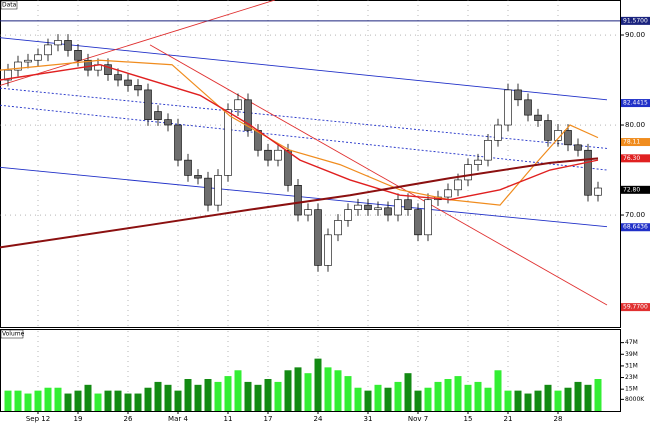 The image size is (650, 423). I want to click on x-tick-label: 15, so click(468, 419).